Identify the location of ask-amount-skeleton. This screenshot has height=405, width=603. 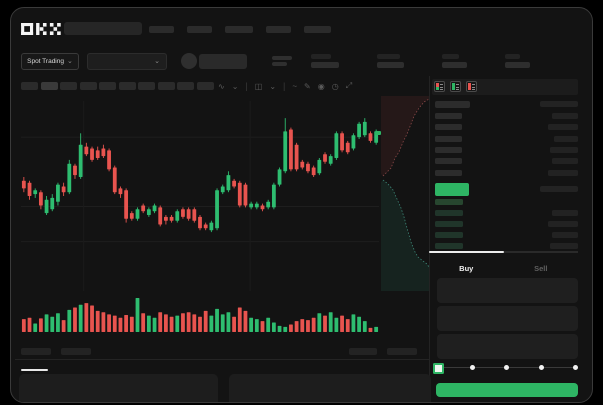
(566, 138).